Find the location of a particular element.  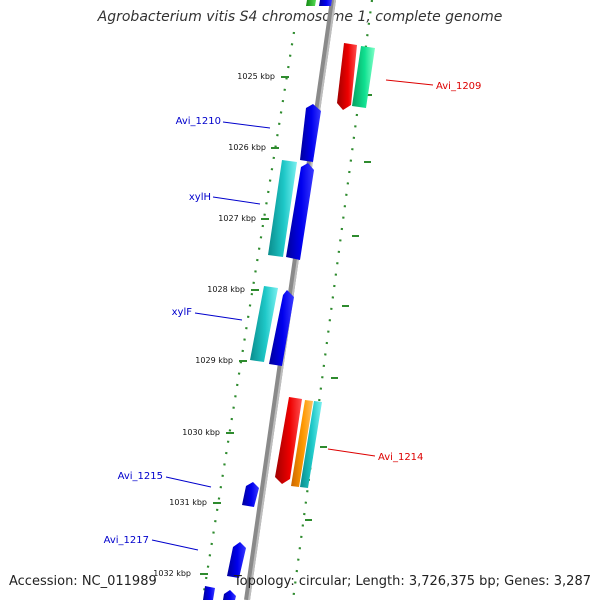

gene-label-avi-1209: Avi_1209 is located at coordinates (458, 86).